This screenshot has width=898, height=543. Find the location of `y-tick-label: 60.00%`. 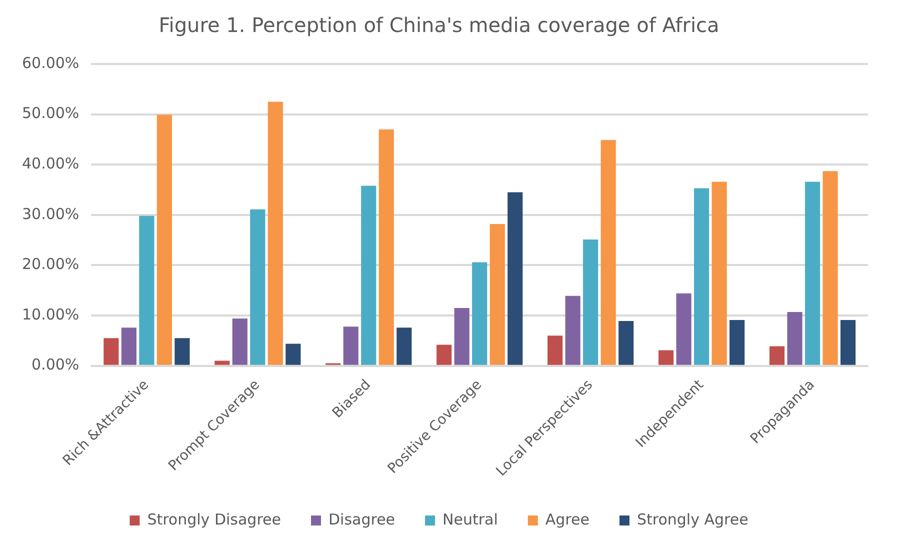

y-tick-label: 60.00% is located at coordinates (51, 63).